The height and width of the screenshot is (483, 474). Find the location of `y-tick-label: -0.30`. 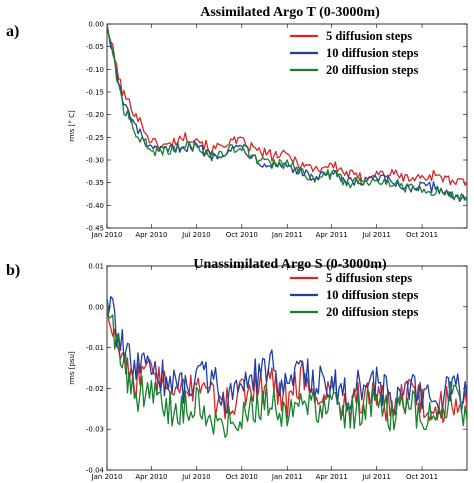

y-tick-label: -0.30 is located at coordinates (95, 161).